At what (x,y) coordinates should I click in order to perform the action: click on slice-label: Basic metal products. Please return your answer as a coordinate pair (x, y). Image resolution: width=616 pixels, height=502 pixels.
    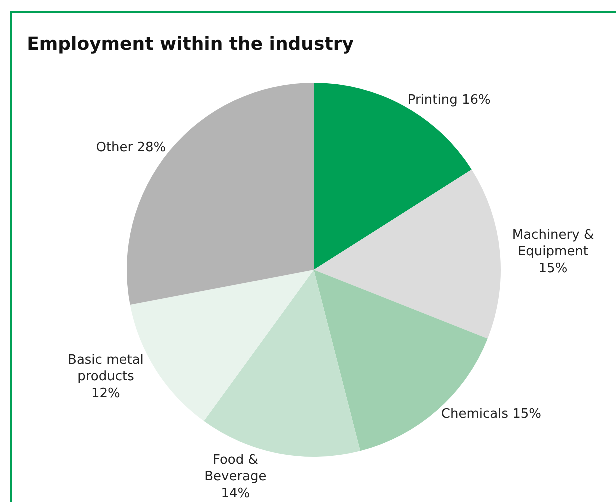
    Looking at the image, I should click on (106, 368).